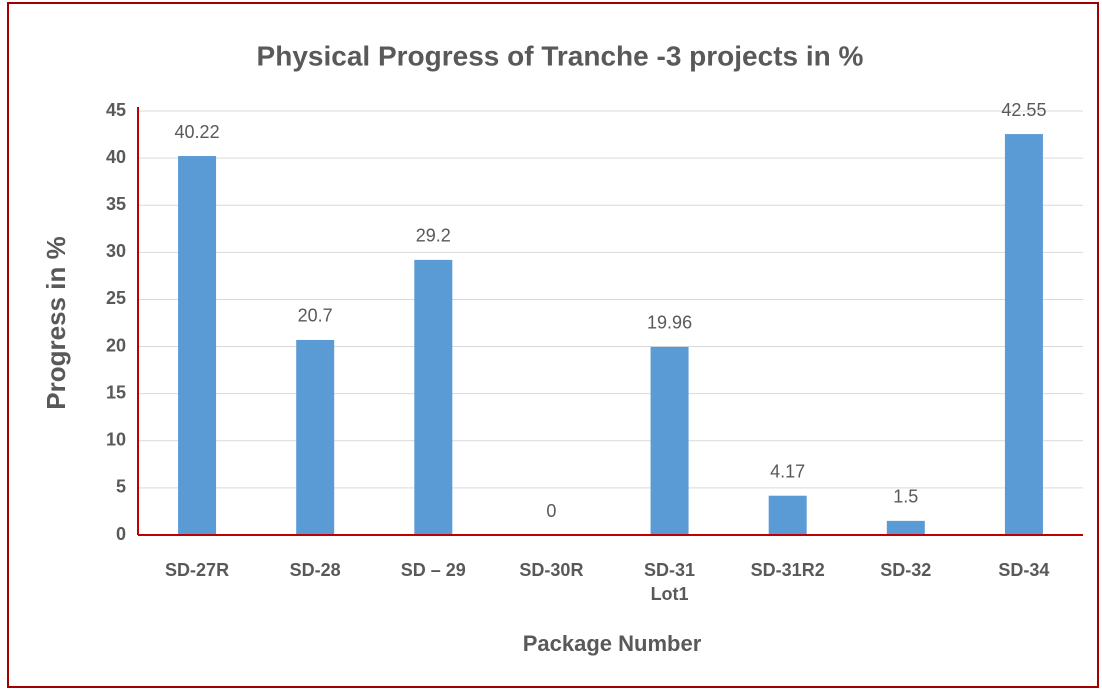 This screenshot has width=1102, height=691. I want to click on value-label: 20.7, so click(315, 316).